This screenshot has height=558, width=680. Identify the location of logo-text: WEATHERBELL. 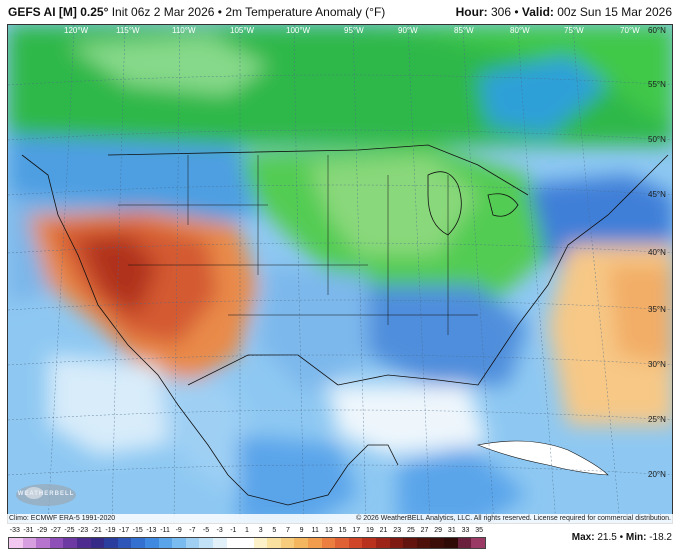
(46, 494).